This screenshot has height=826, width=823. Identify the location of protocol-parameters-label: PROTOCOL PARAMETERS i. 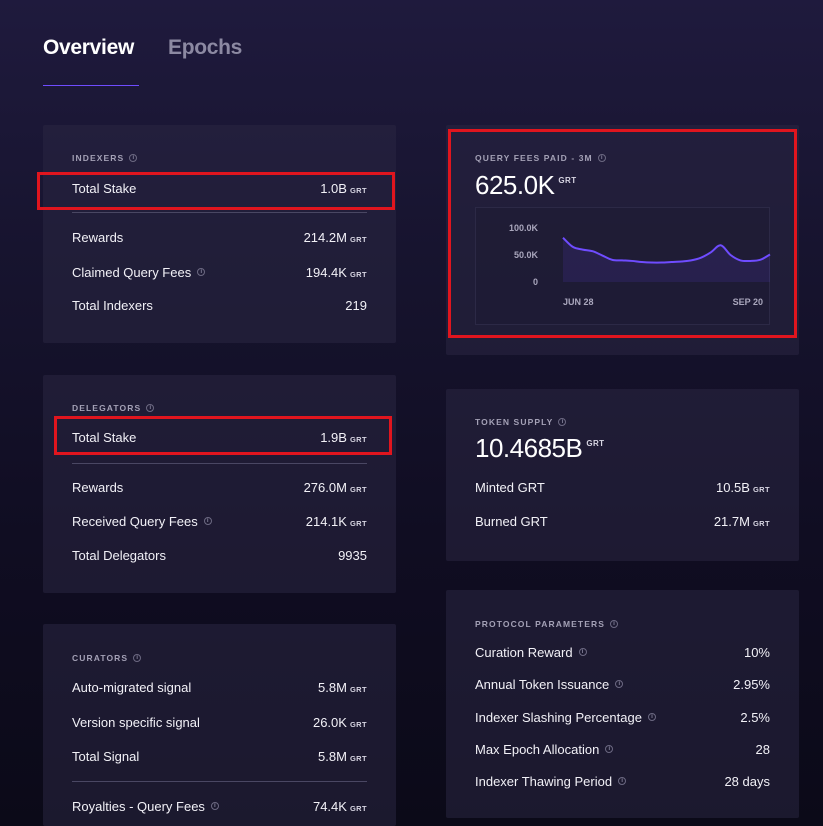
(546, 624).